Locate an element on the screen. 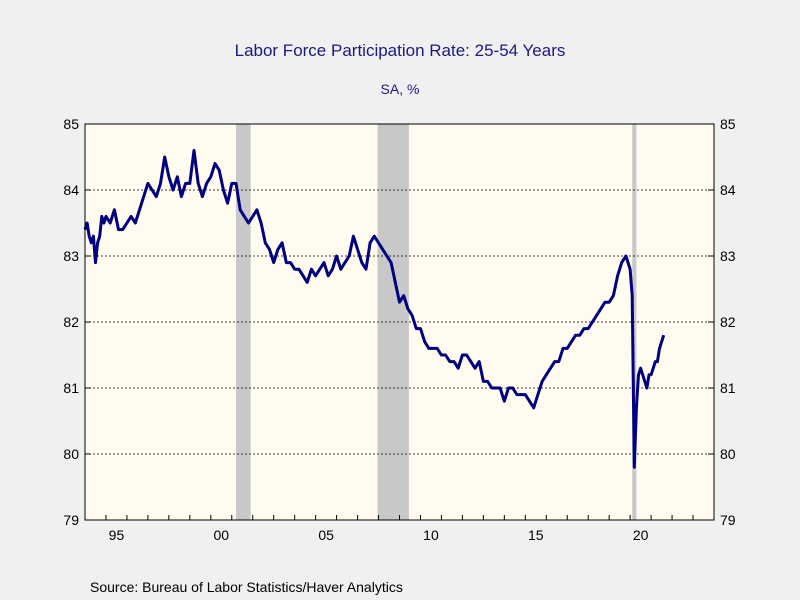  ytick-label-right-83: 83 is located at coordinates (728, 256).